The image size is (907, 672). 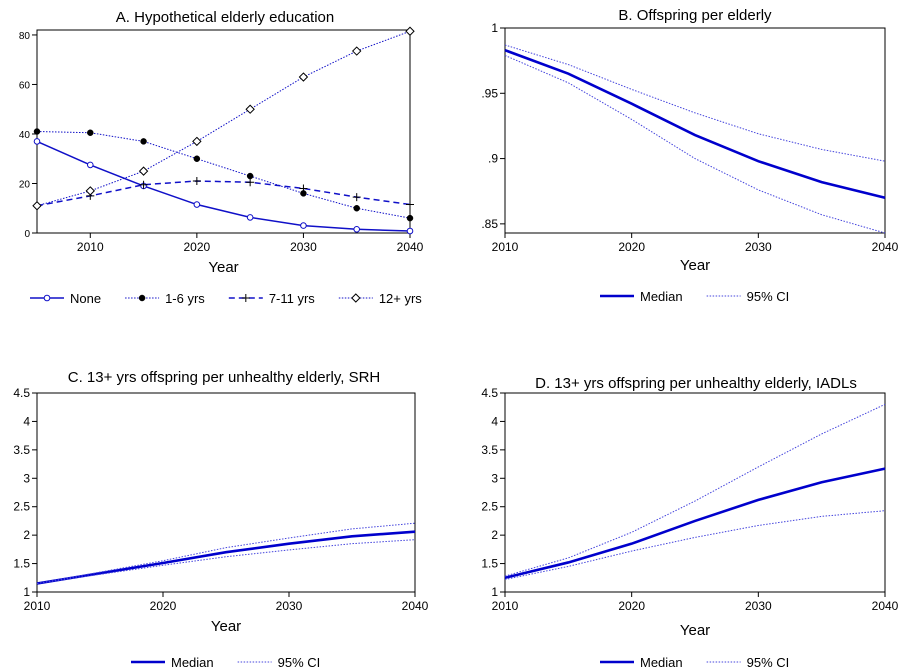 I want to click on y-tick-label: 0, so click(x=27, y=234).